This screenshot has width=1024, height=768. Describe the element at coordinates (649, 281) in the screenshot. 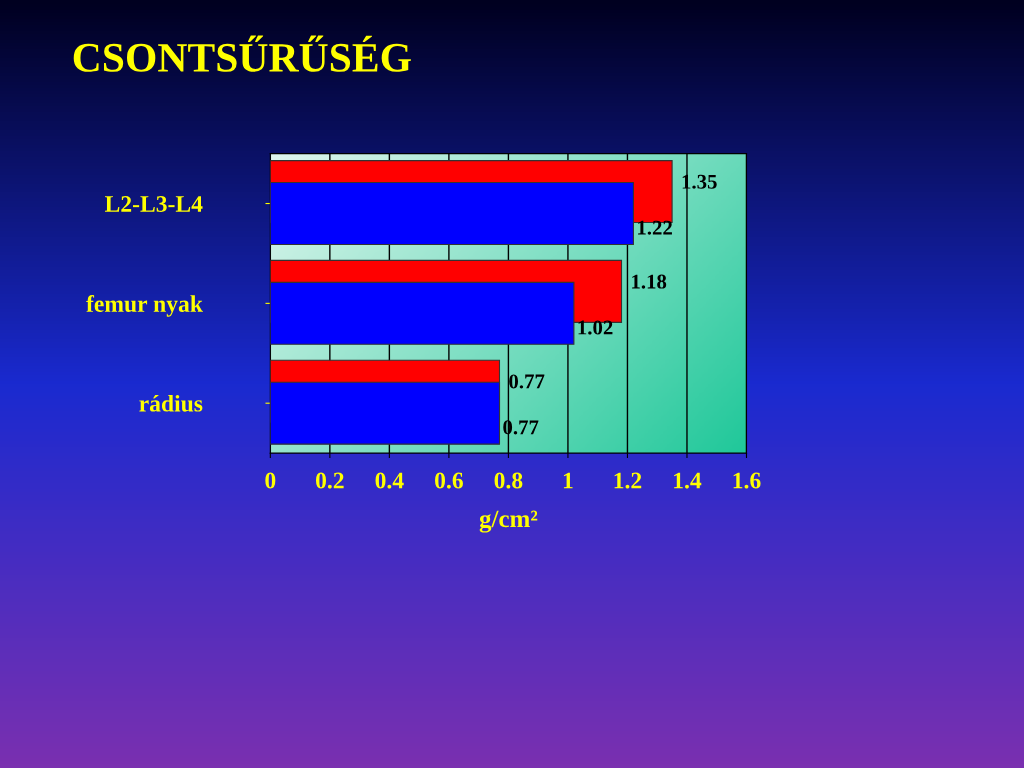

I see `data-label: 1.18` at that location.